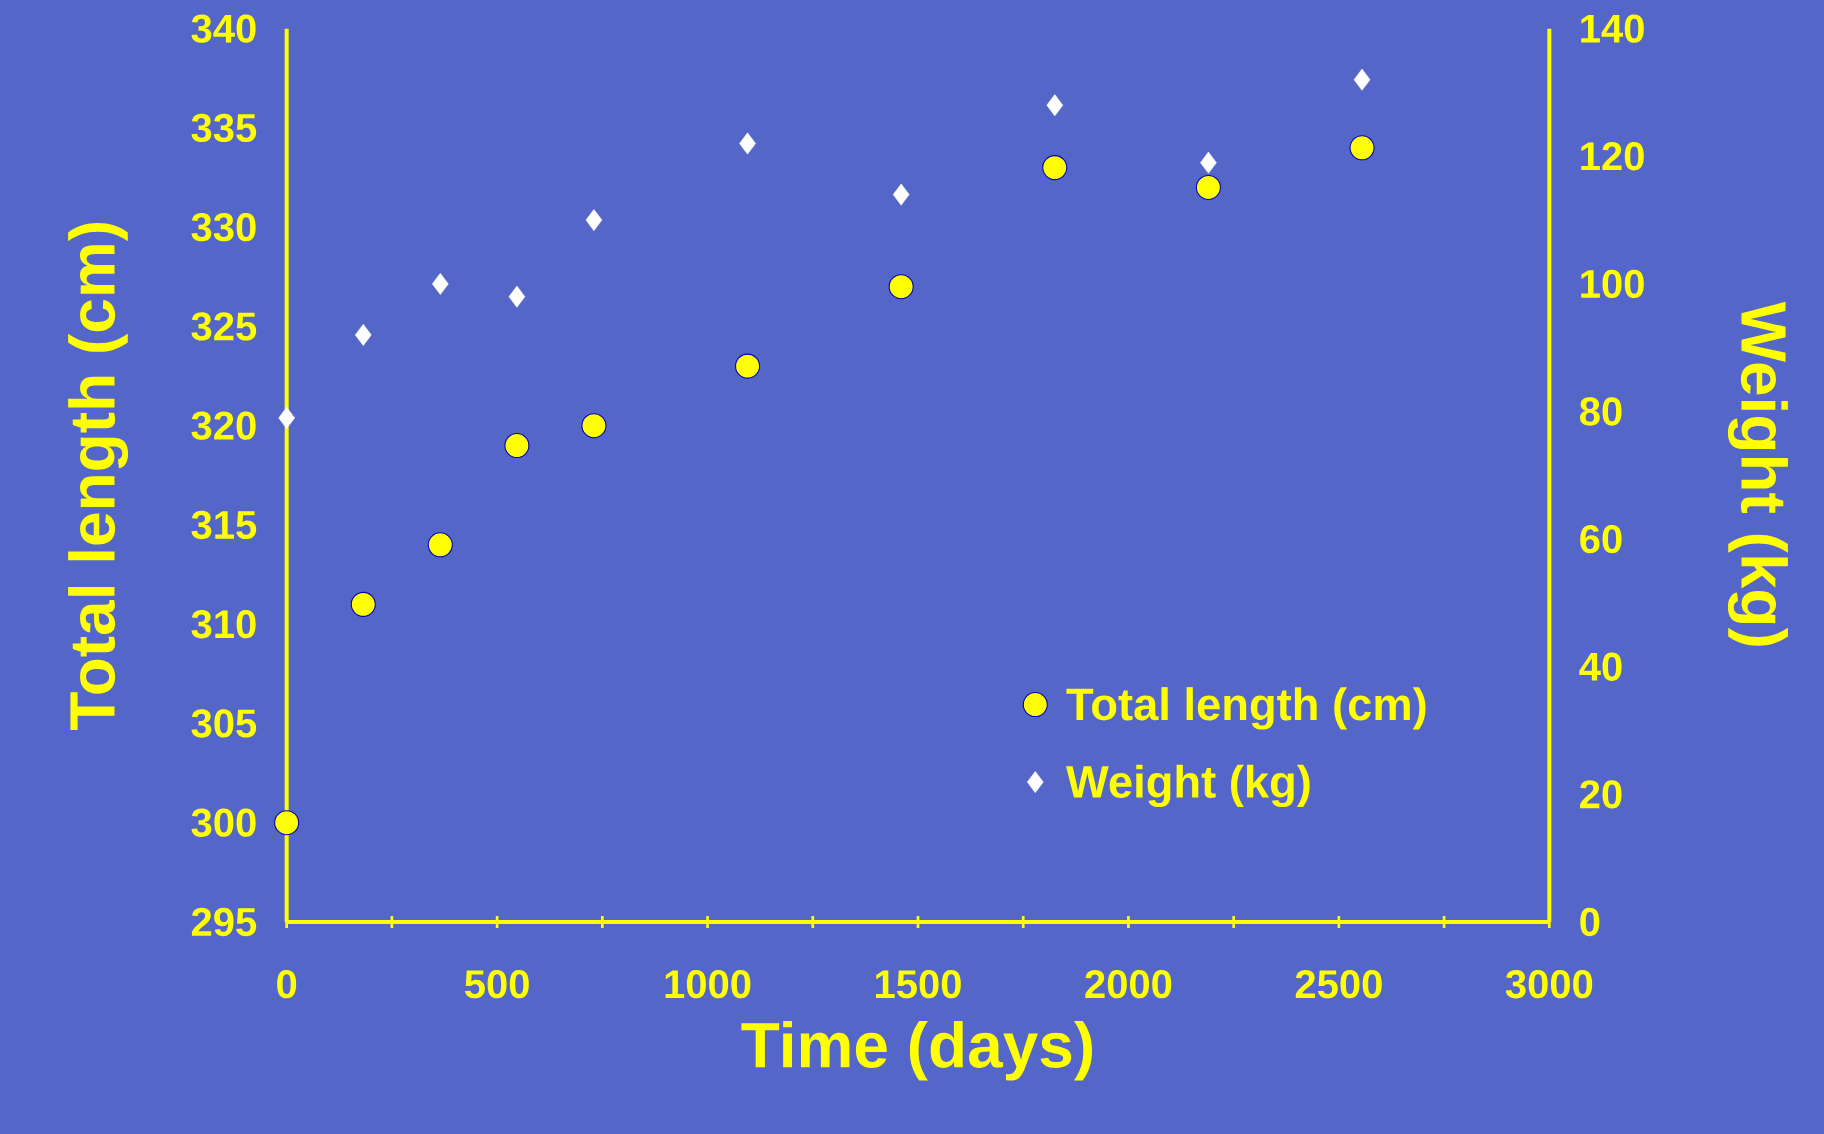 The image size is (1824, 1134). Describe the element at coordinates (1246, 708) in the screenshot. I see `legend-label: Total length (cm)` at that location.